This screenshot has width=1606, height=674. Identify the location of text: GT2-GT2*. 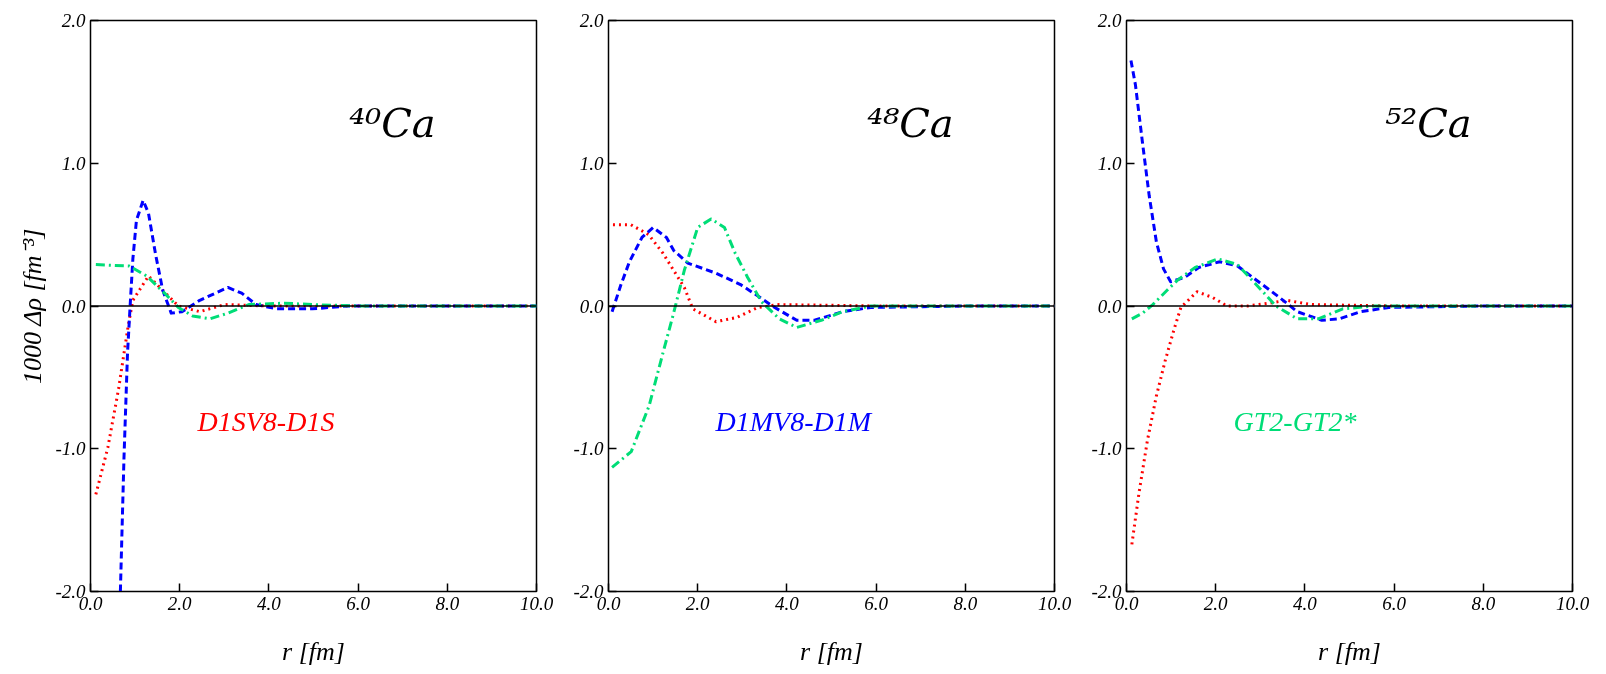
(1295, 422).